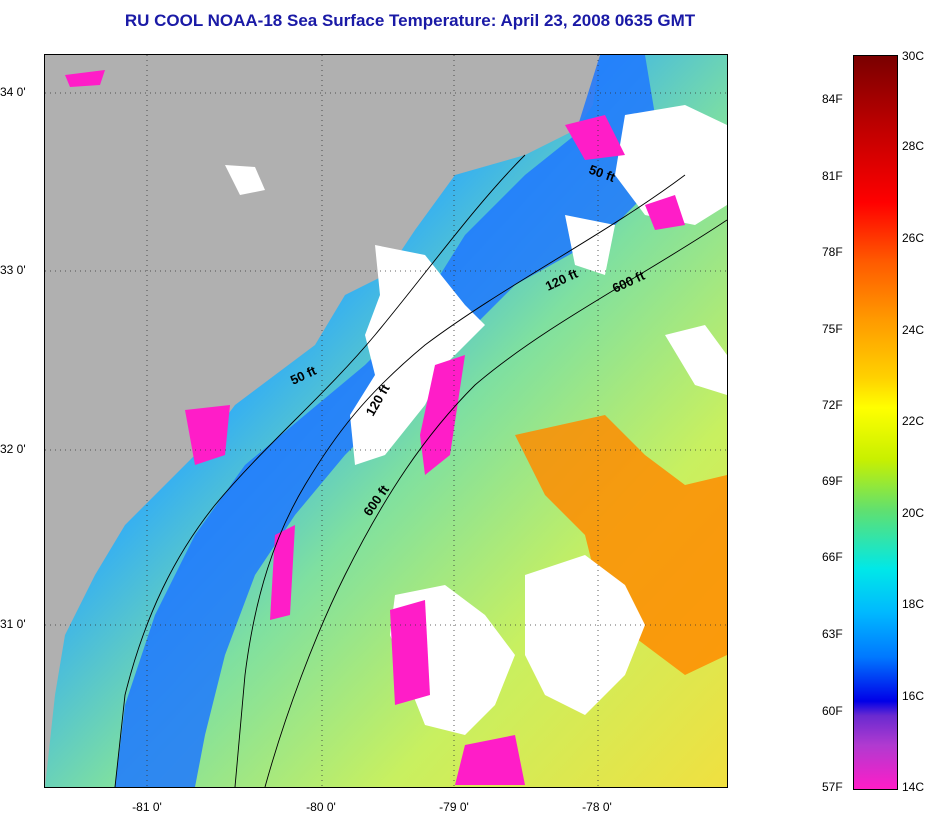 The image size is (936, 817). I want to click on colorbar-celsius-label: 20C, so click(913, 513).